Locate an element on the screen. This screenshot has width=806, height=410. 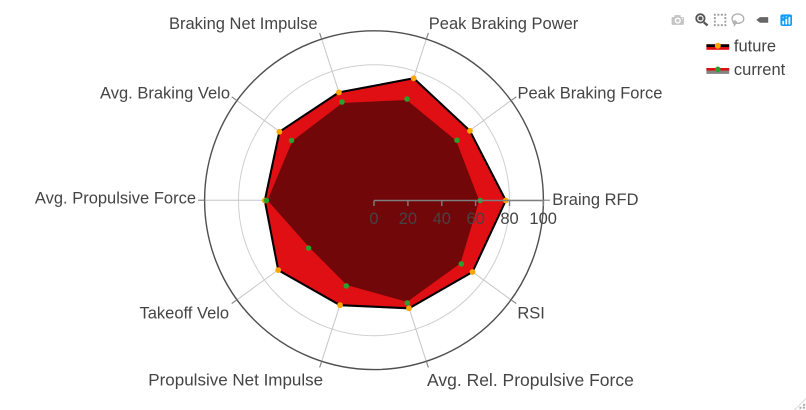
svg-text: Avg. Rel. Propulsive Force is located at coordinates (530, 380).